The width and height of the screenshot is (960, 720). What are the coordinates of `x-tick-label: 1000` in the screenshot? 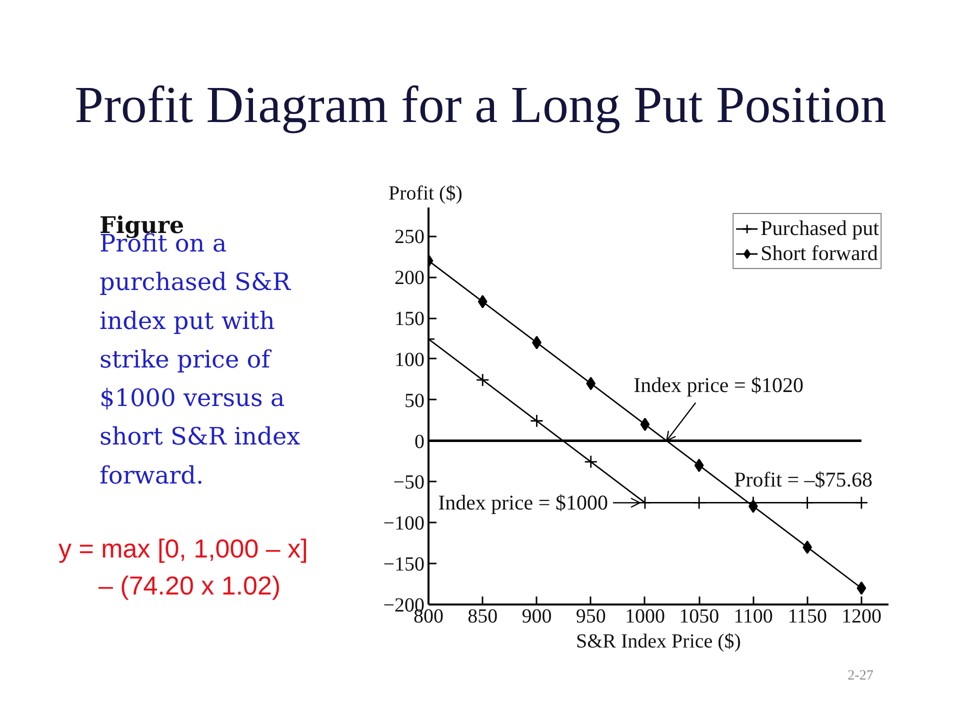 It's located at (644, 617).